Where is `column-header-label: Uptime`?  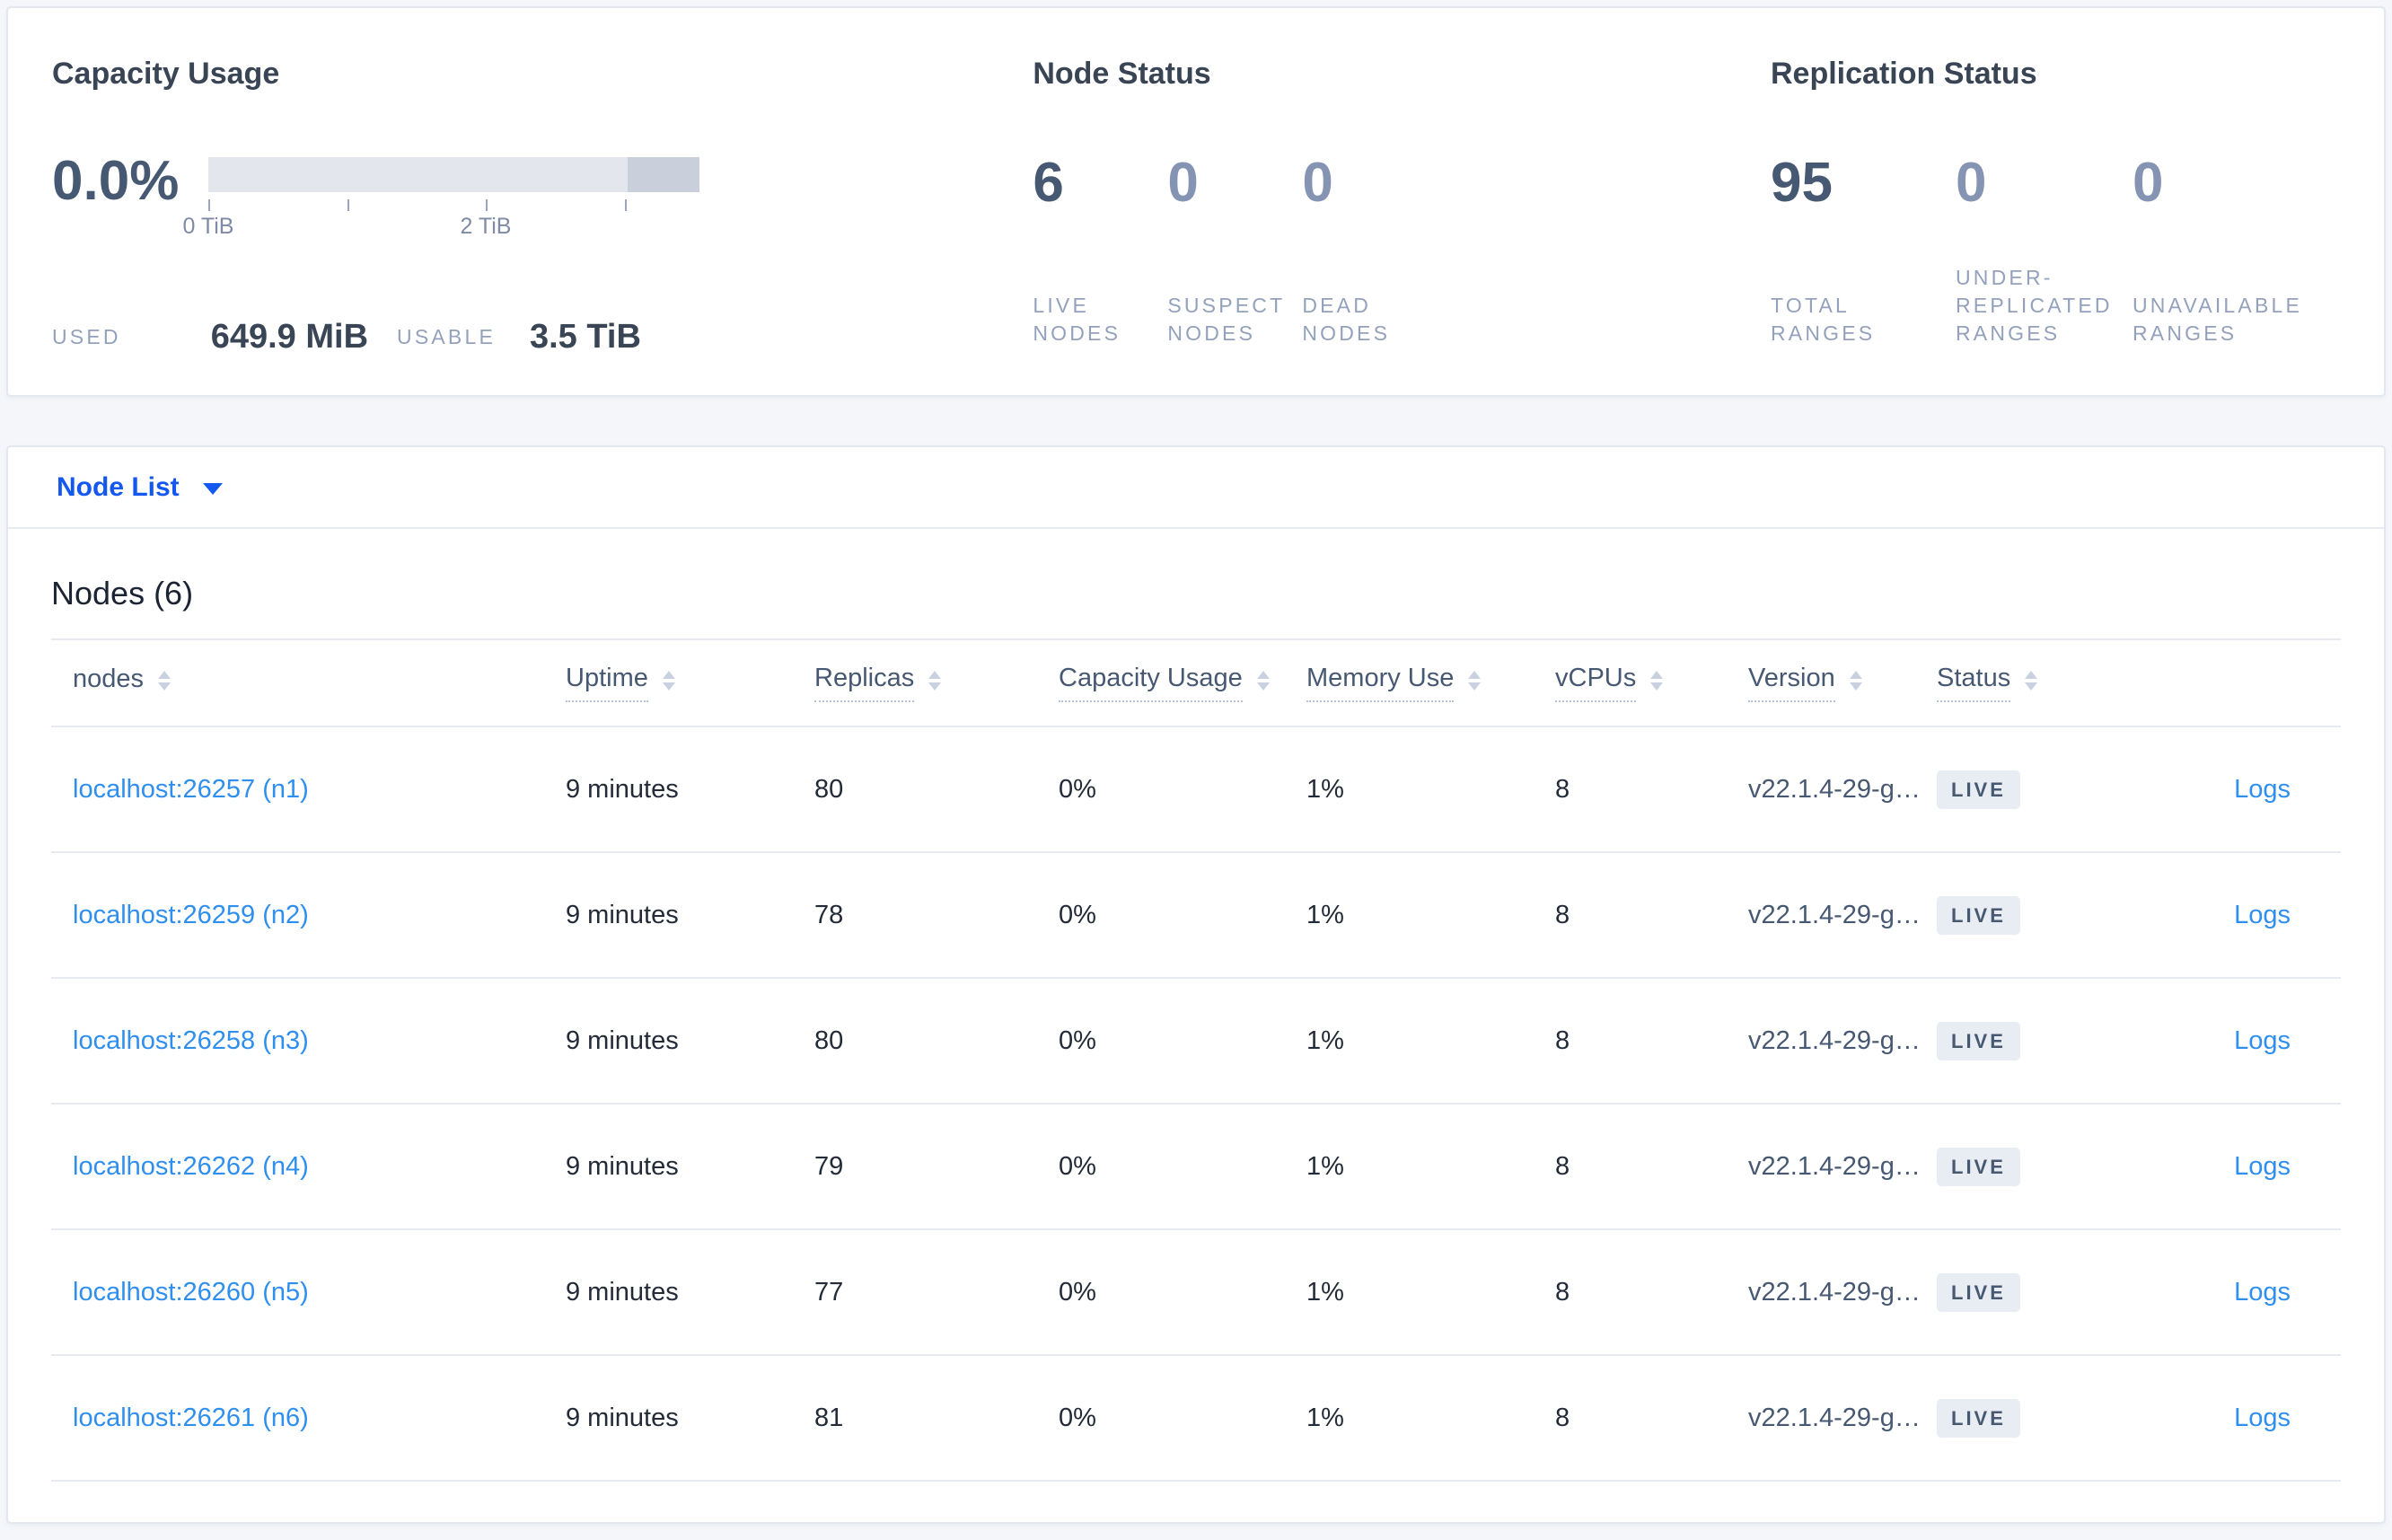 column-header-label: Uptime is located at coordinates (607, 683).